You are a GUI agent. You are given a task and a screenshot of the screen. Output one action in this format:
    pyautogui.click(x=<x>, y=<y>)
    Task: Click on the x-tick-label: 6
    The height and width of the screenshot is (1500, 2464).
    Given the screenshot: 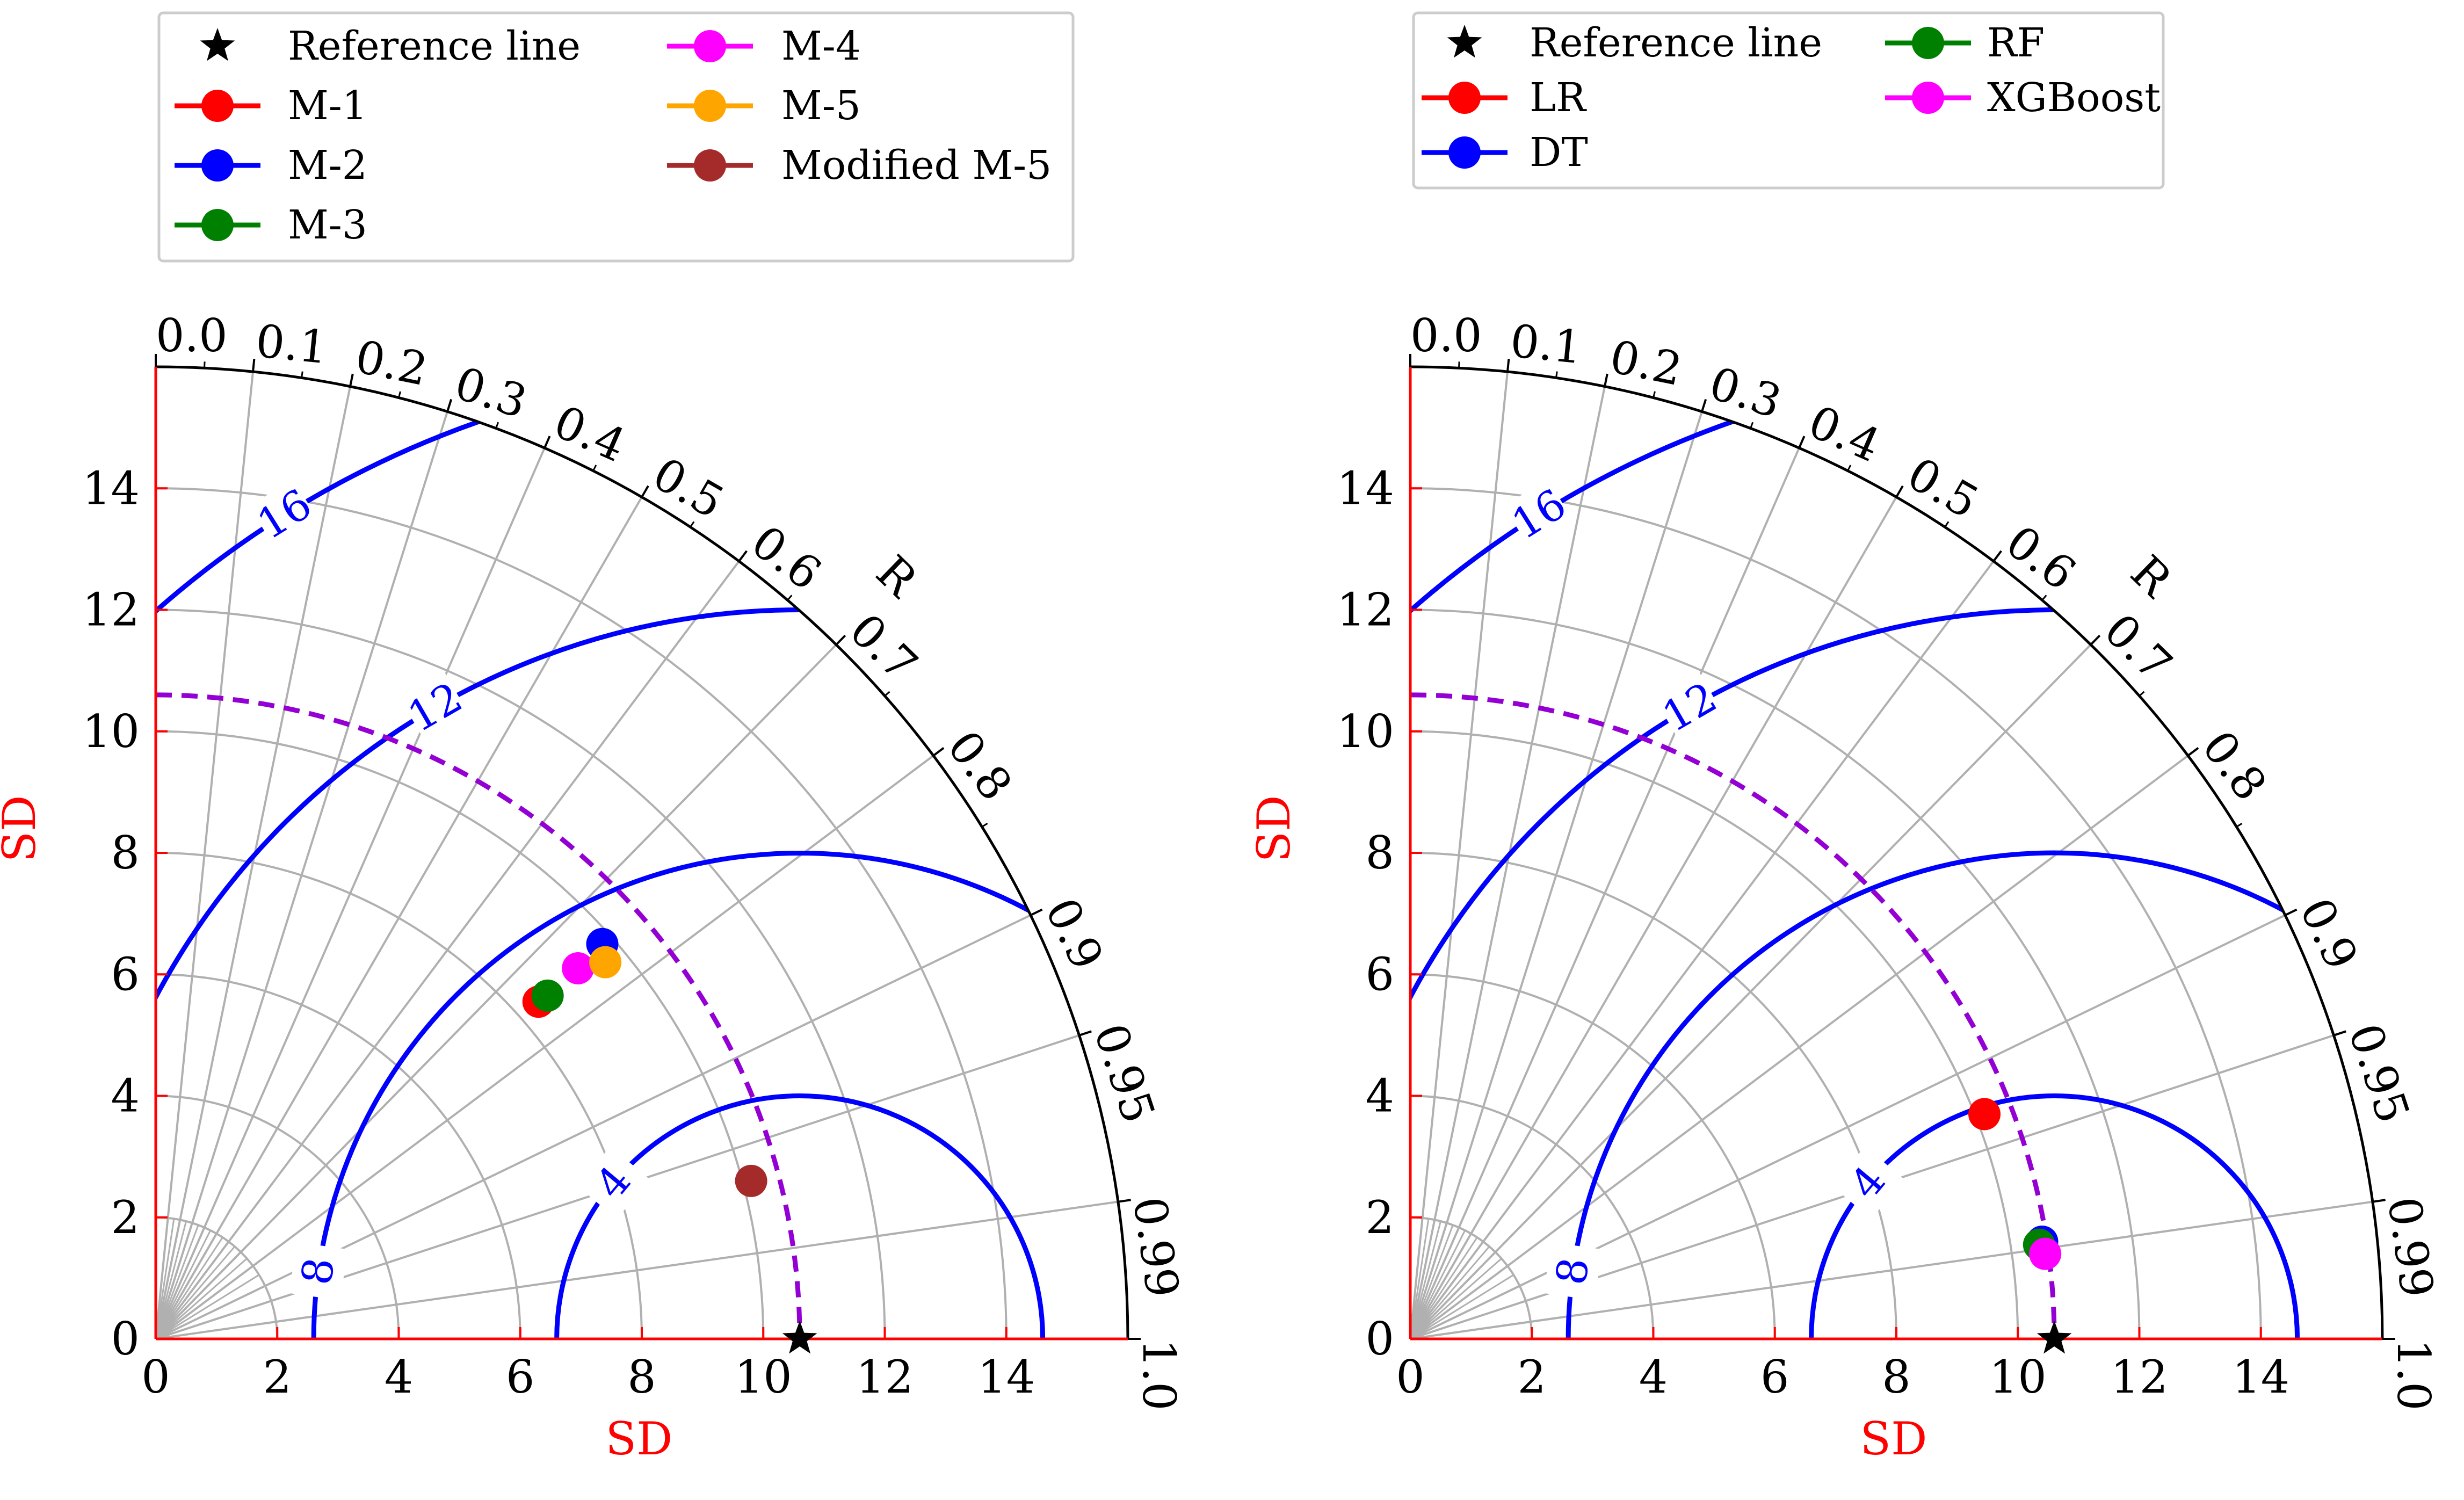 What is the action you would take?
    pyautogui.click(x=1774, y=1377)
    